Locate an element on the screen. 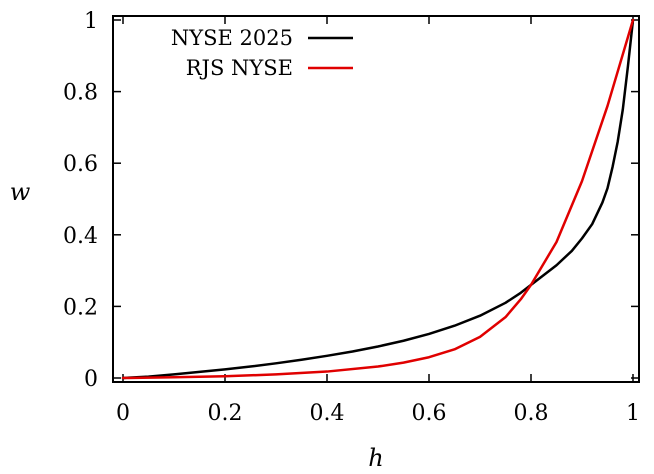 This screenshot has width=654, height=474. x-tick-label: 1 is located at coordinates (633, 413).